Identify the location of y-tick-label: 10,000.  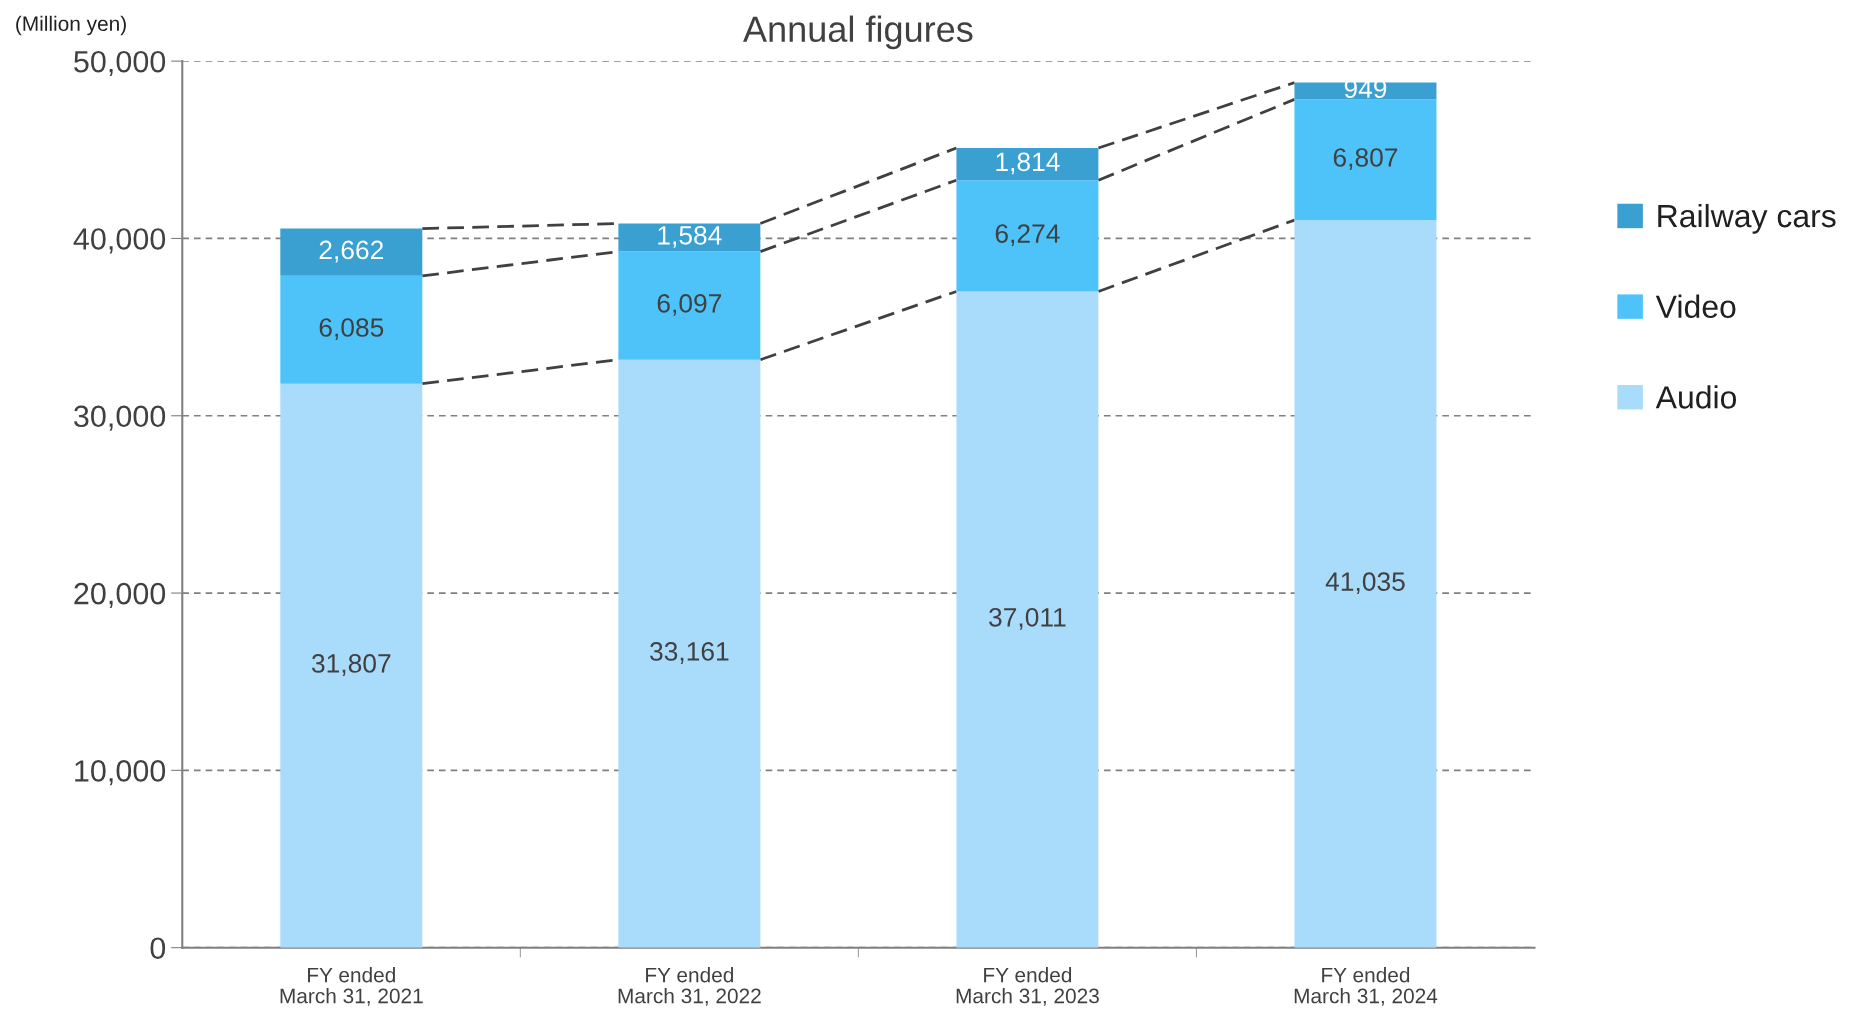
(120, 773).